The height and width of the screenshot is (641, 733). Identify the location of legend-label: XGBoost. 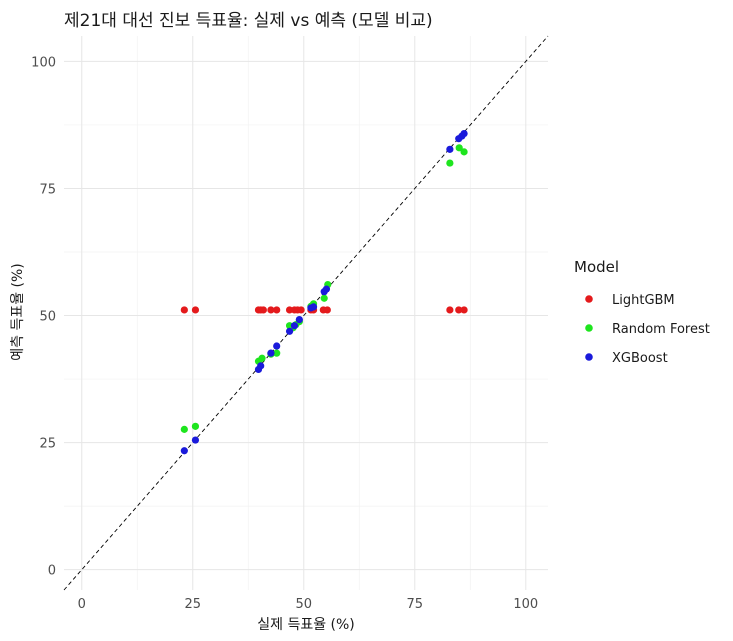
(640, 358).